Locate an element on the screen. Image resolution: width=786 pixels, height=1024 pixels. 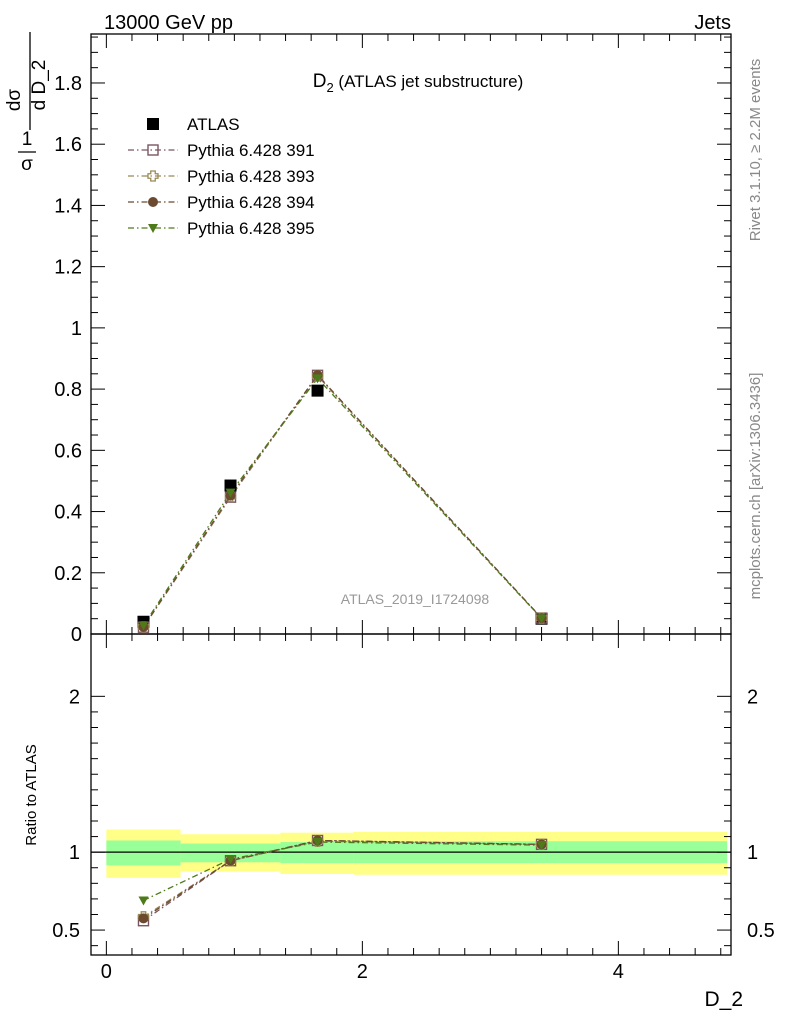
y-tick-label: 0.8 is located at coordinates (68, 390).